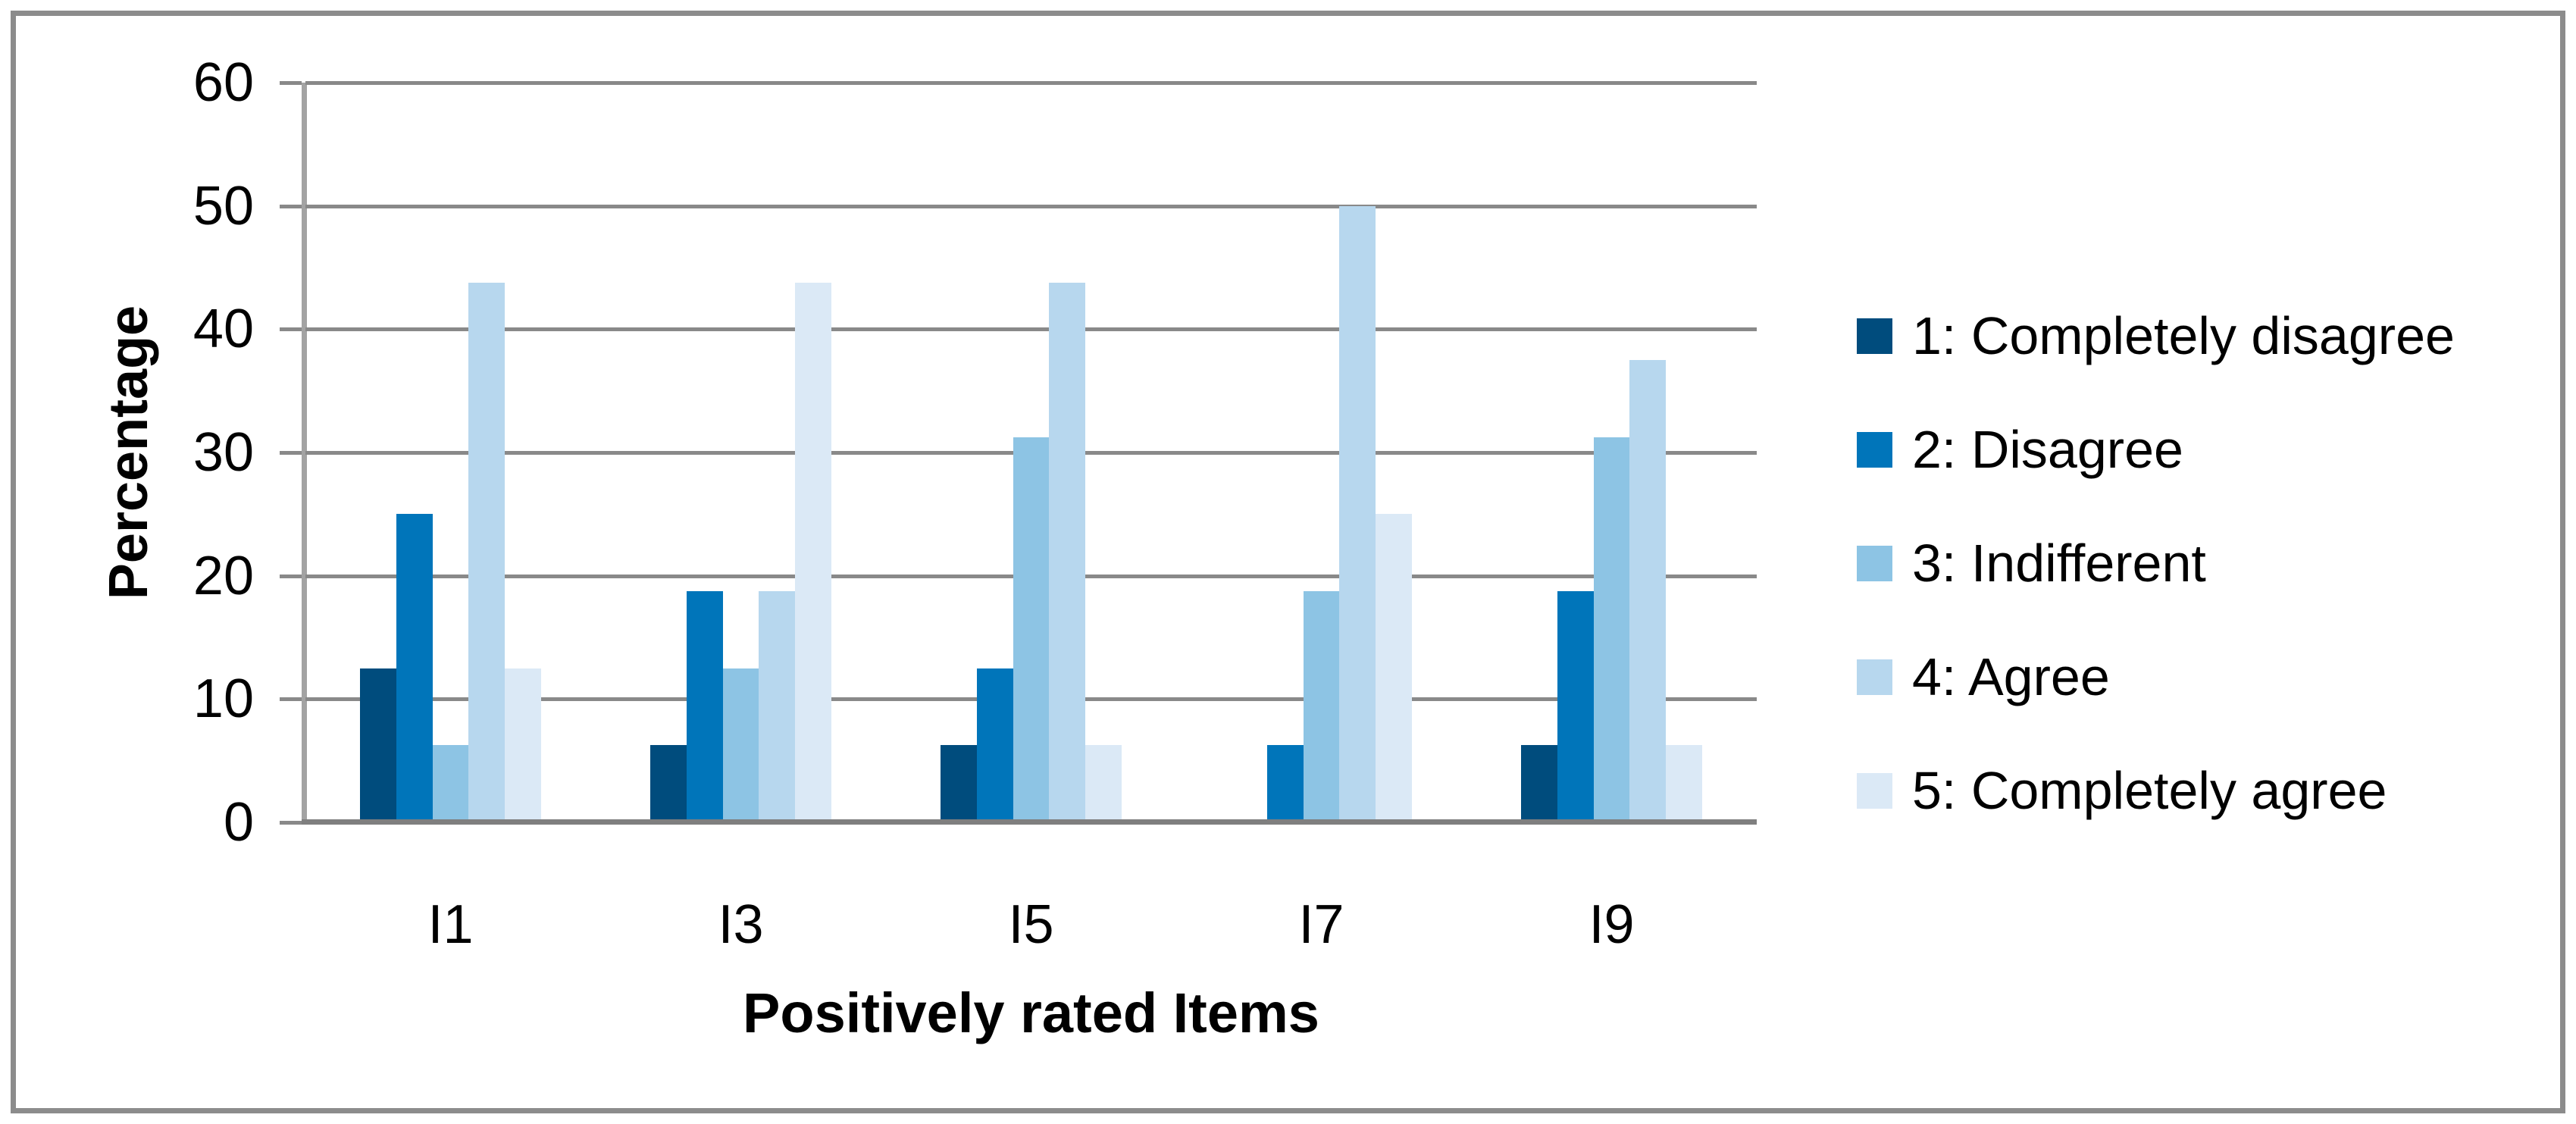  I want to click on bar-I5-series5, so click(1103, 783).